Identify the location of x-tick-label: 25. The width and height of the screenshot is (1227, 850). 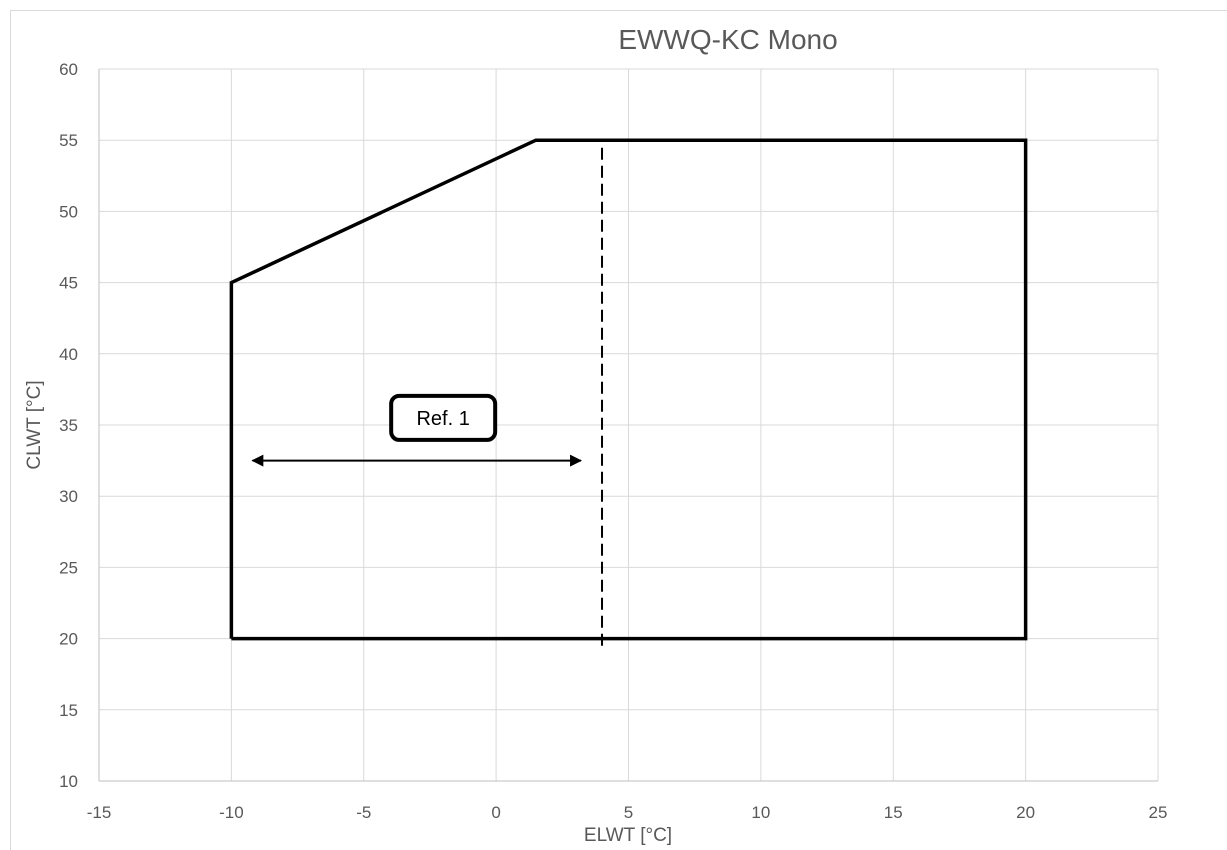
(1158, 812).